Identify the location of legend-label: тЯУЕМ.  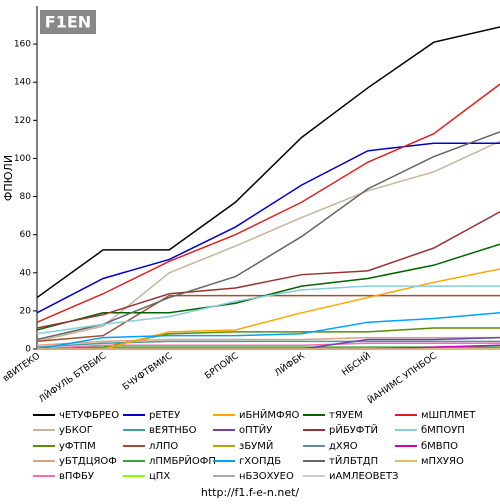
(346, 415).